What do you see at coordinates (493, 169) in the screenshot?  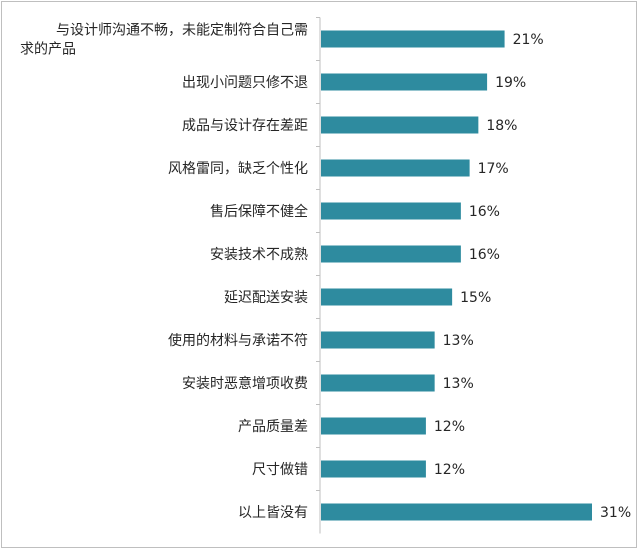 I see `data-label: 17%` at bounding box center [493, 169].